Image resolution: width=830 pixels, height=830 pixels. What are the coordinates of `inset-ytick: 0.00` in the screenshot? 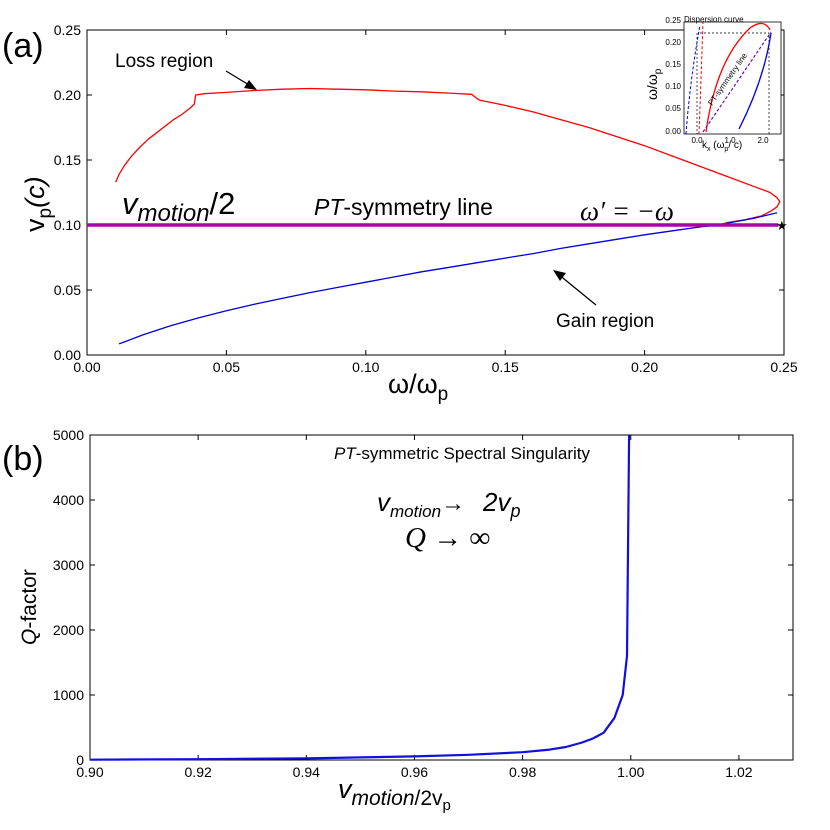 It's located at (673, 131).